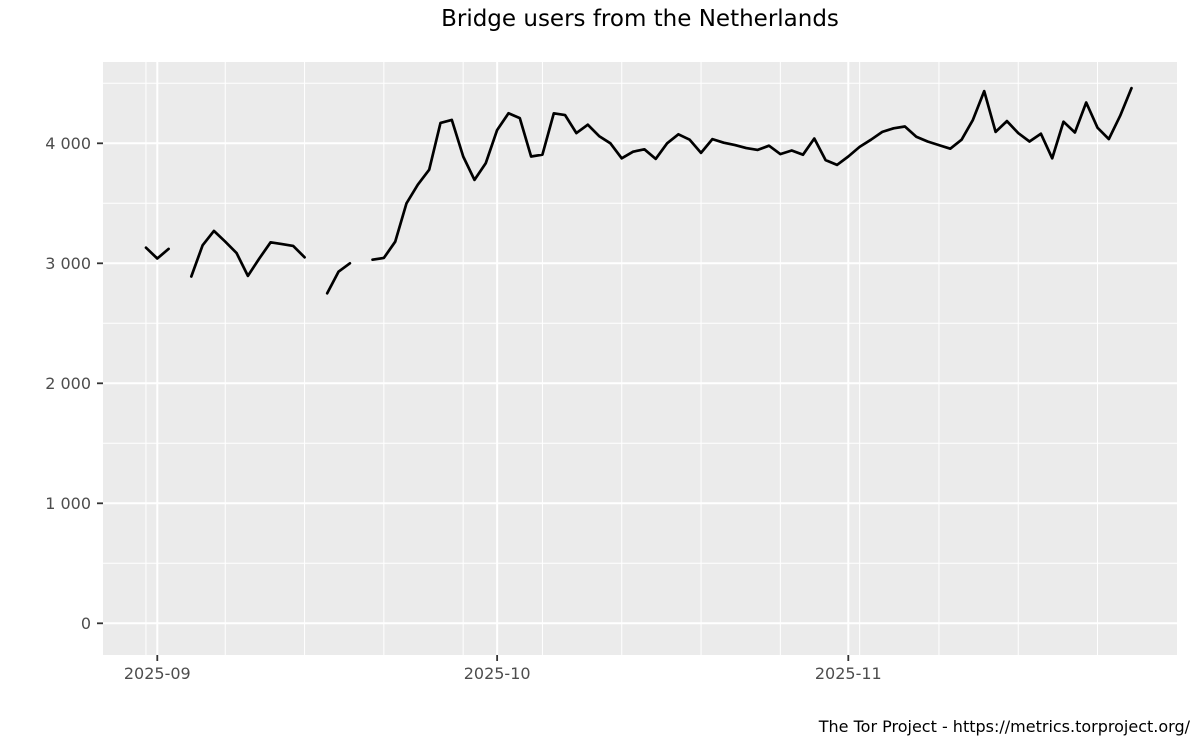 The height and width of the screenshot is (750, 1200). Describe the element at coordinates (68, 143) in the screenshot. I see `y-tick-label: 4 000` at that location.